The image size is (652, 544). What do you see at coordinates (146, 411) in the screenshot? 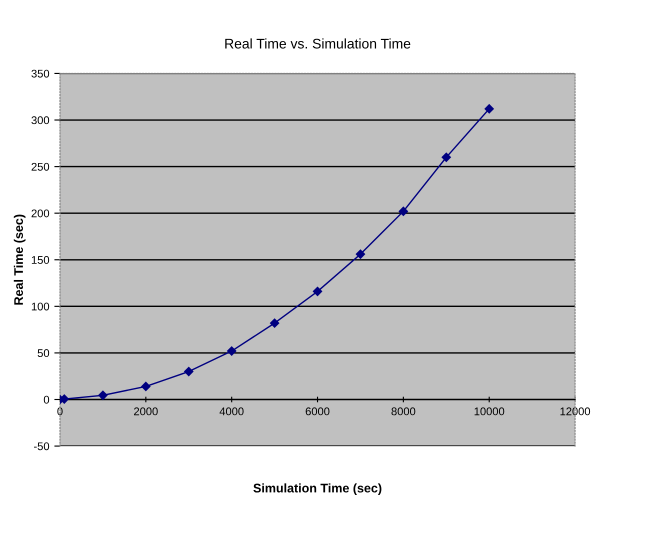
I see `x-tick-label: 2000` at bounding box center [146, 411].